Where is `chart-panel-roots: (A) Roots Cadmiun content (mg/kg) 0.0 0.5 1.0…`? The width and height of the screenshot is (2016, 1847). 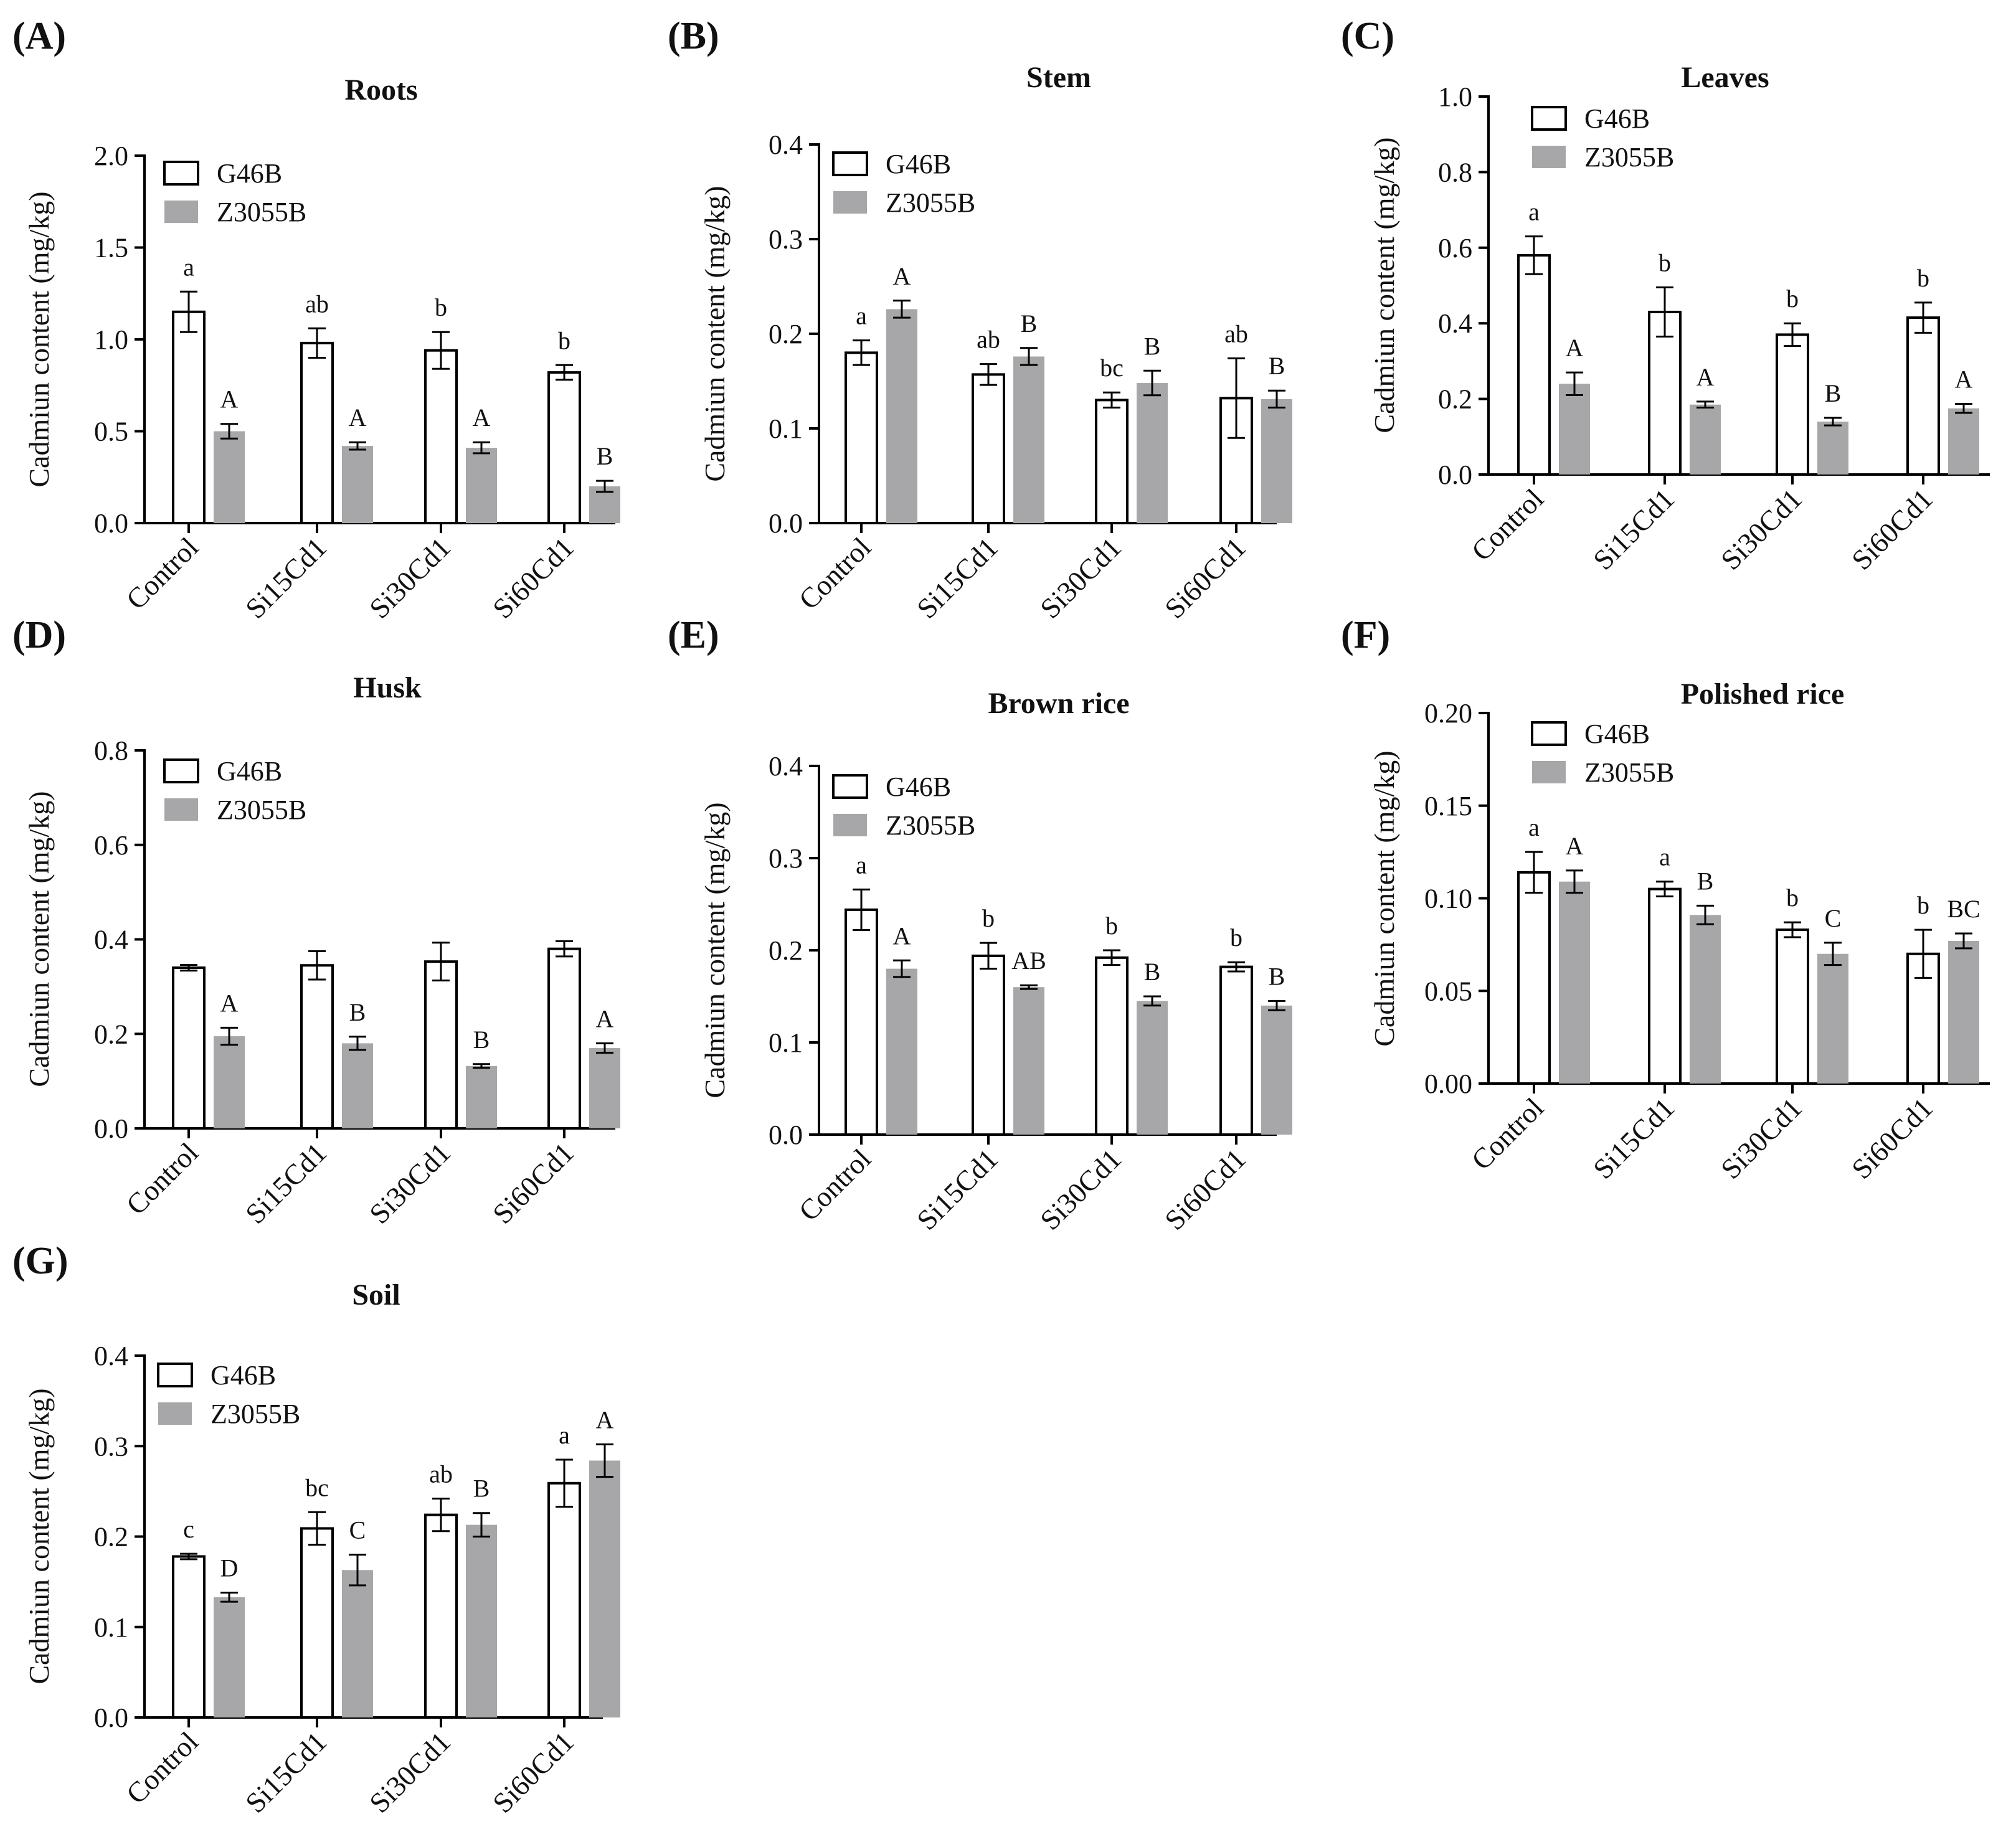 chart-panel-roots: (A) Roots Cadmiun content (mg/kg) 0.0 0.5 1.0… is located at coordinates (316, 320).